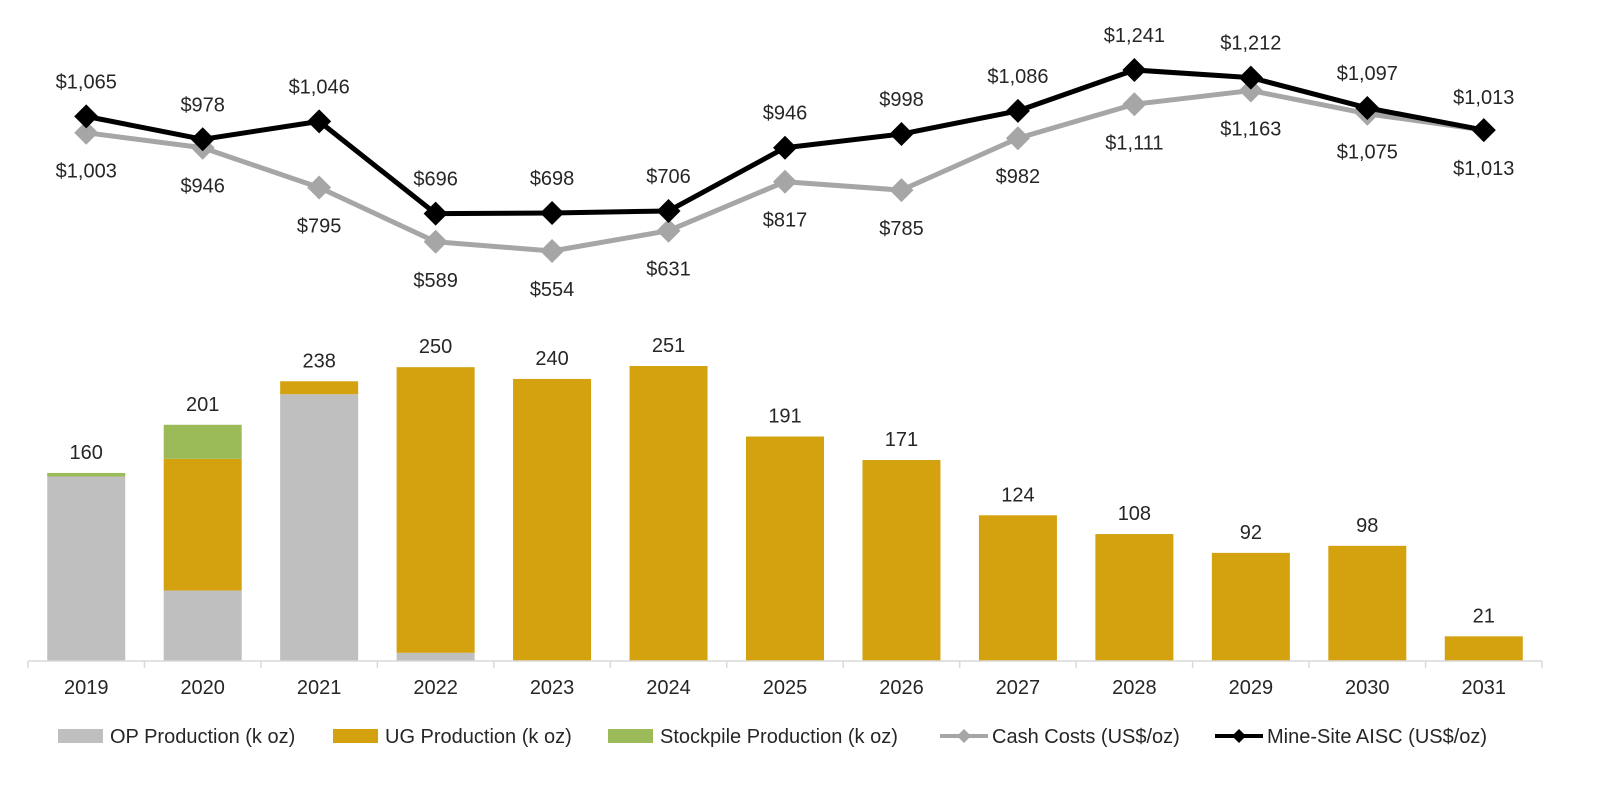  I want to click on bar-total-label-2022: 250, so click(435, 347).